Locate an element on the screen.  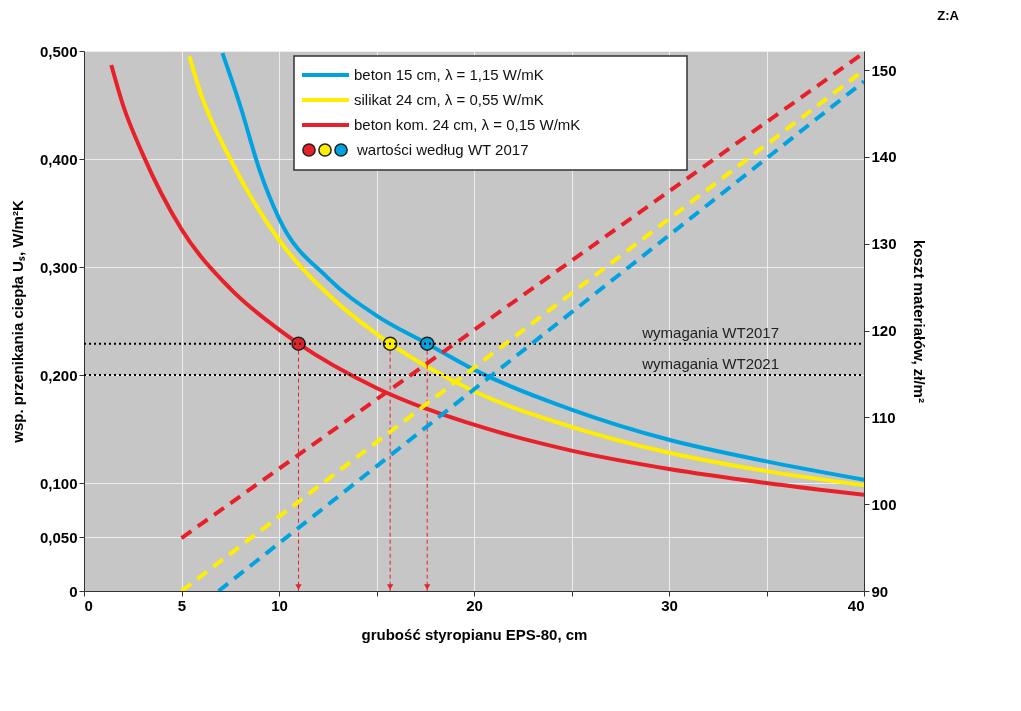
y-axis-title: wsp. przenikania ciepła Uₛ, W/m²K is located at coordinates (17, 322).